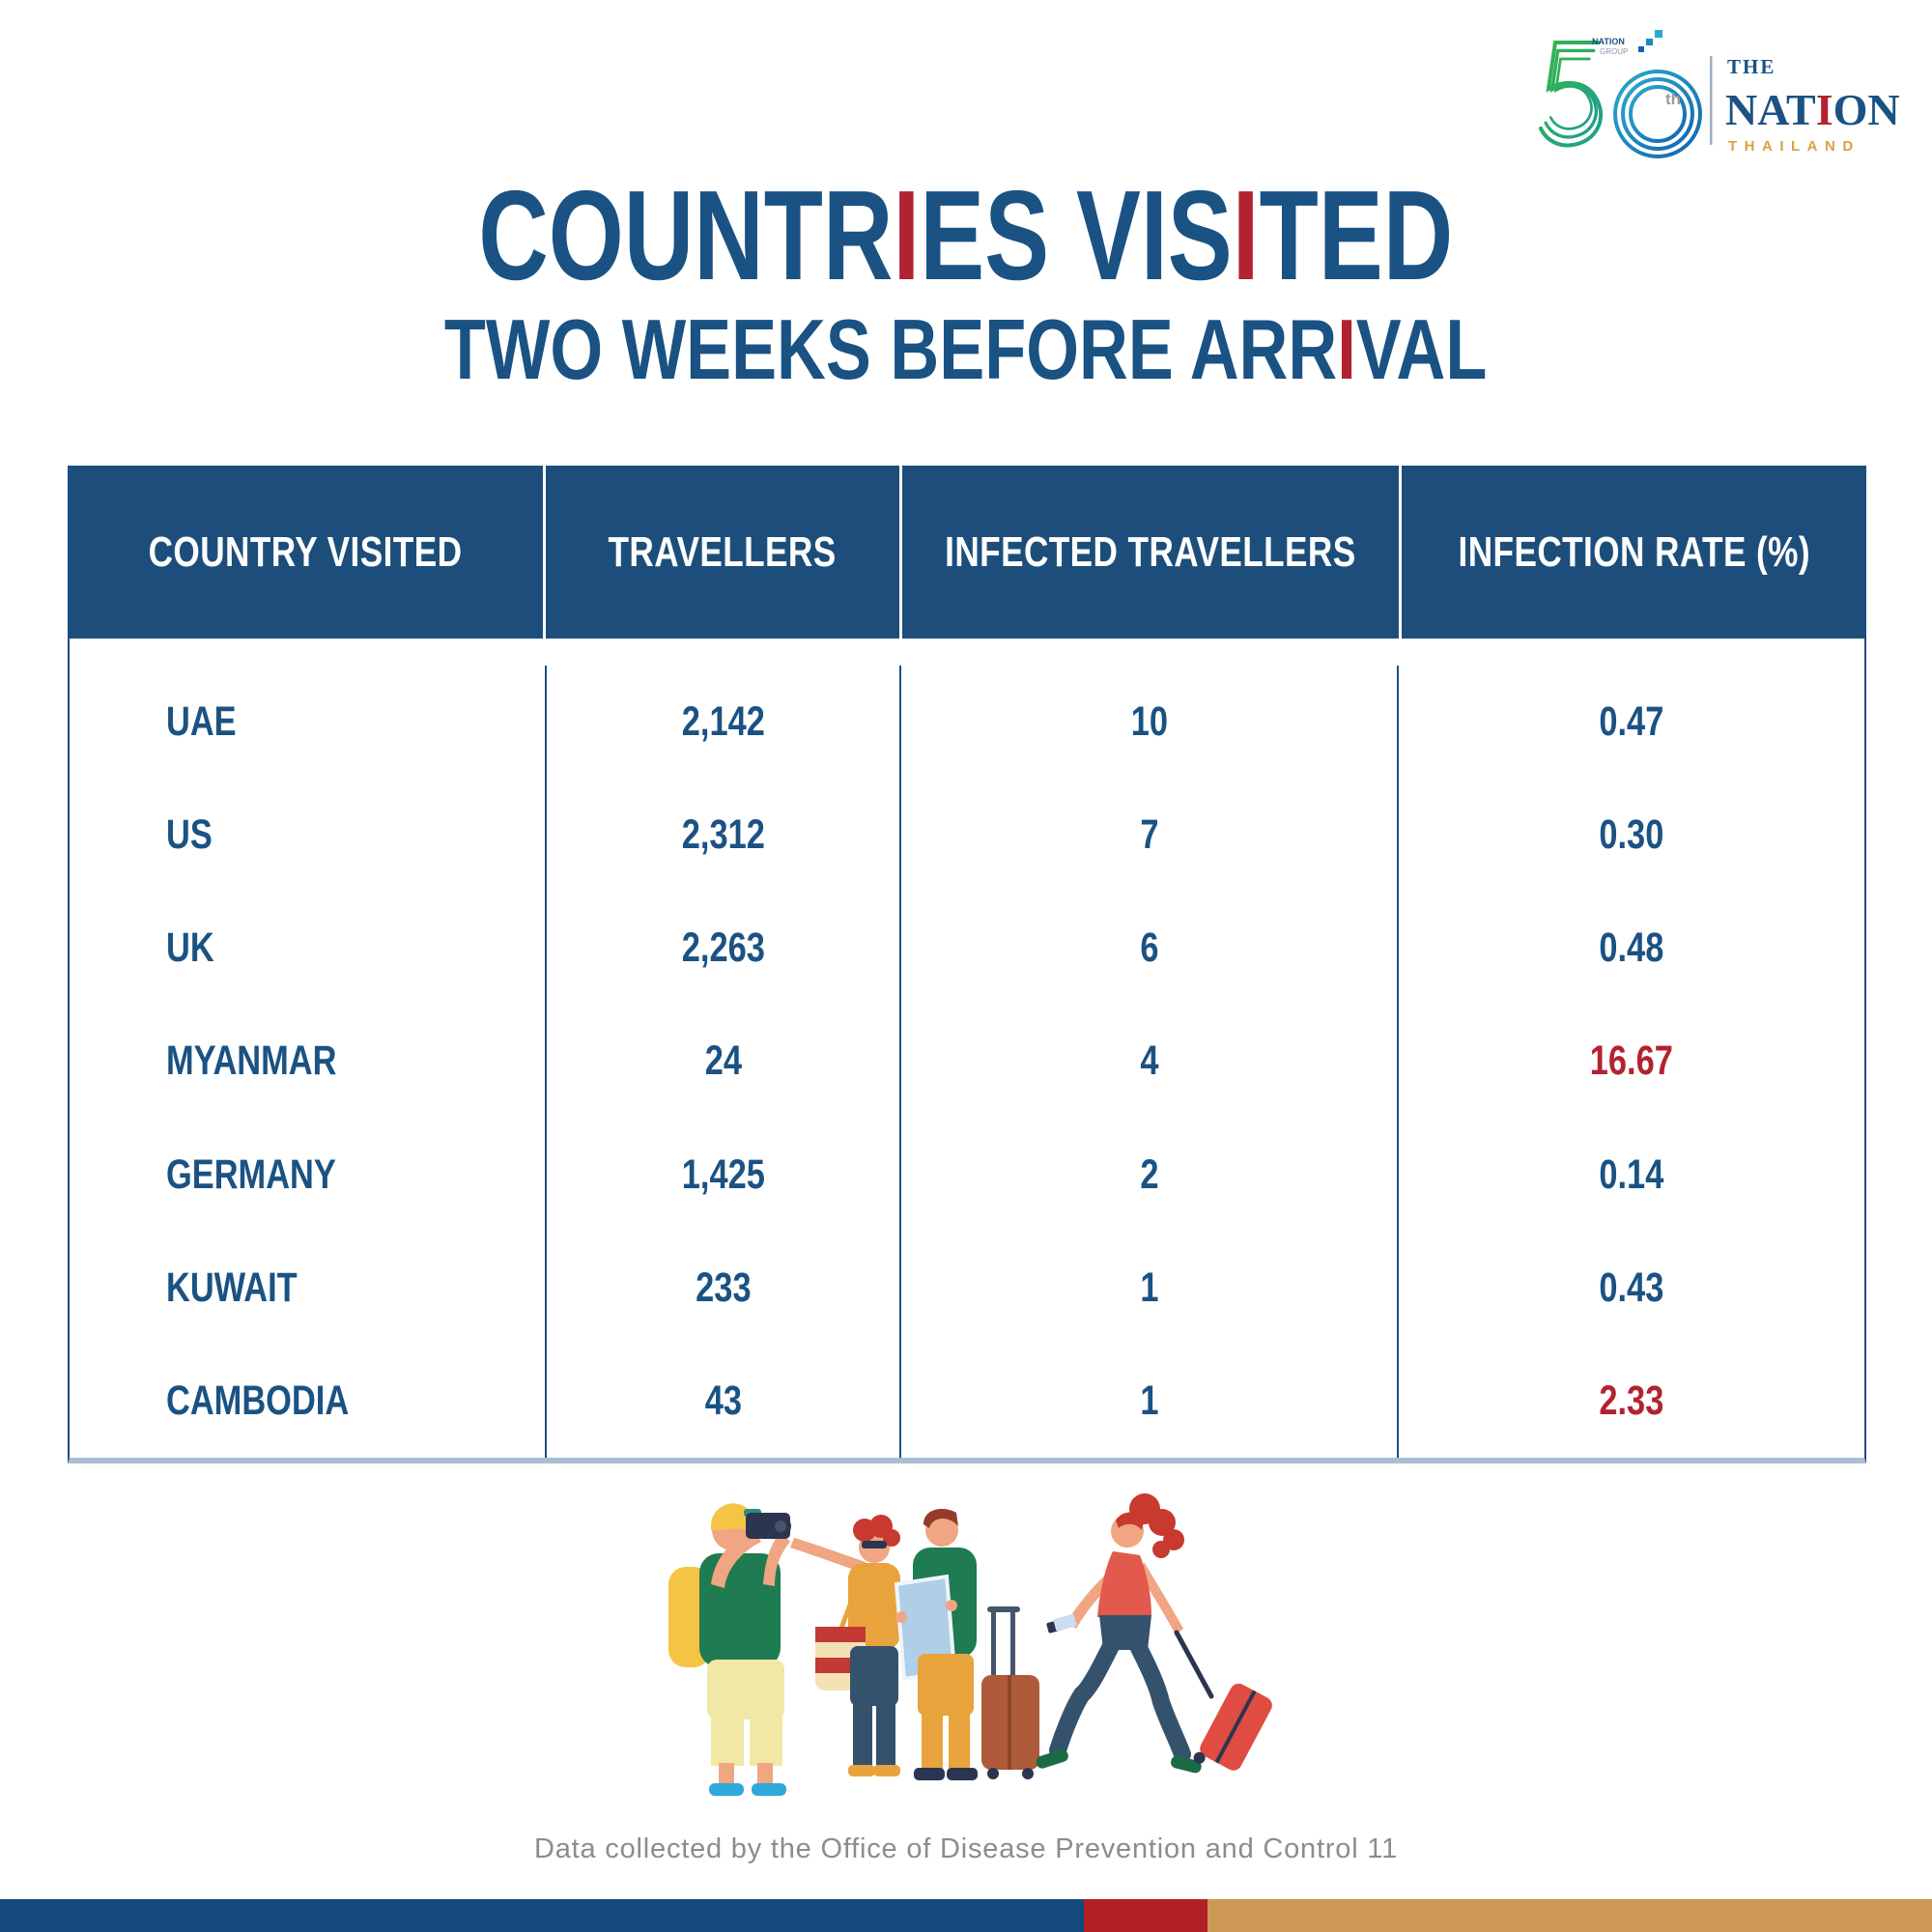 This screenshot has width=1932, height=1932. What do you see at coordinates (232, 1287) in the screenshot?
I see `cell-country: KUWAIT` at bounding box center [232, 1287].